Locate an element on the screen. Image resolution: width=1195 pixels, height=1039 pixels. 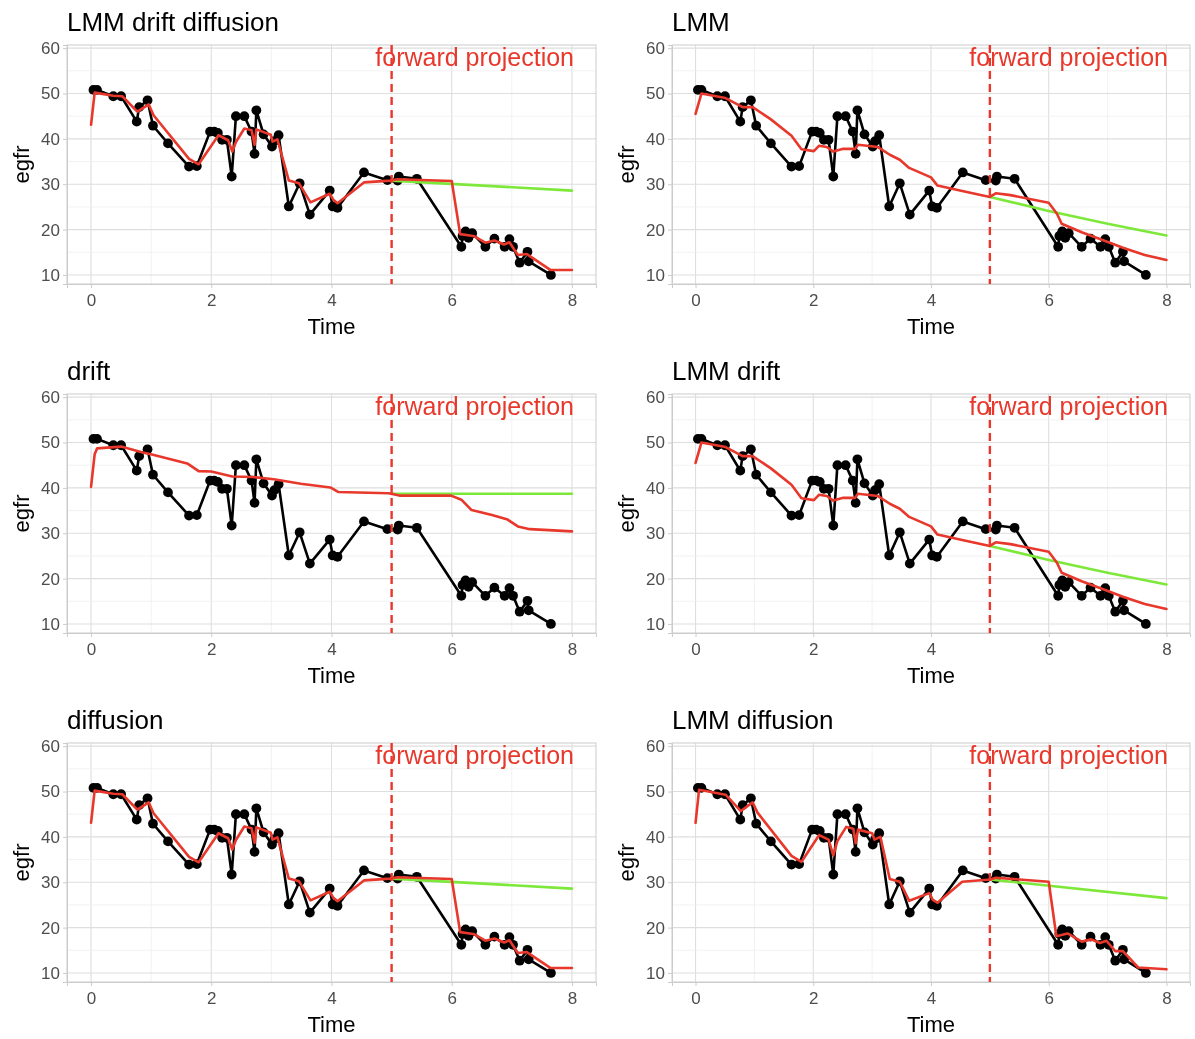
ref-line-label: forward projection is located at coordinates (1068, 57).